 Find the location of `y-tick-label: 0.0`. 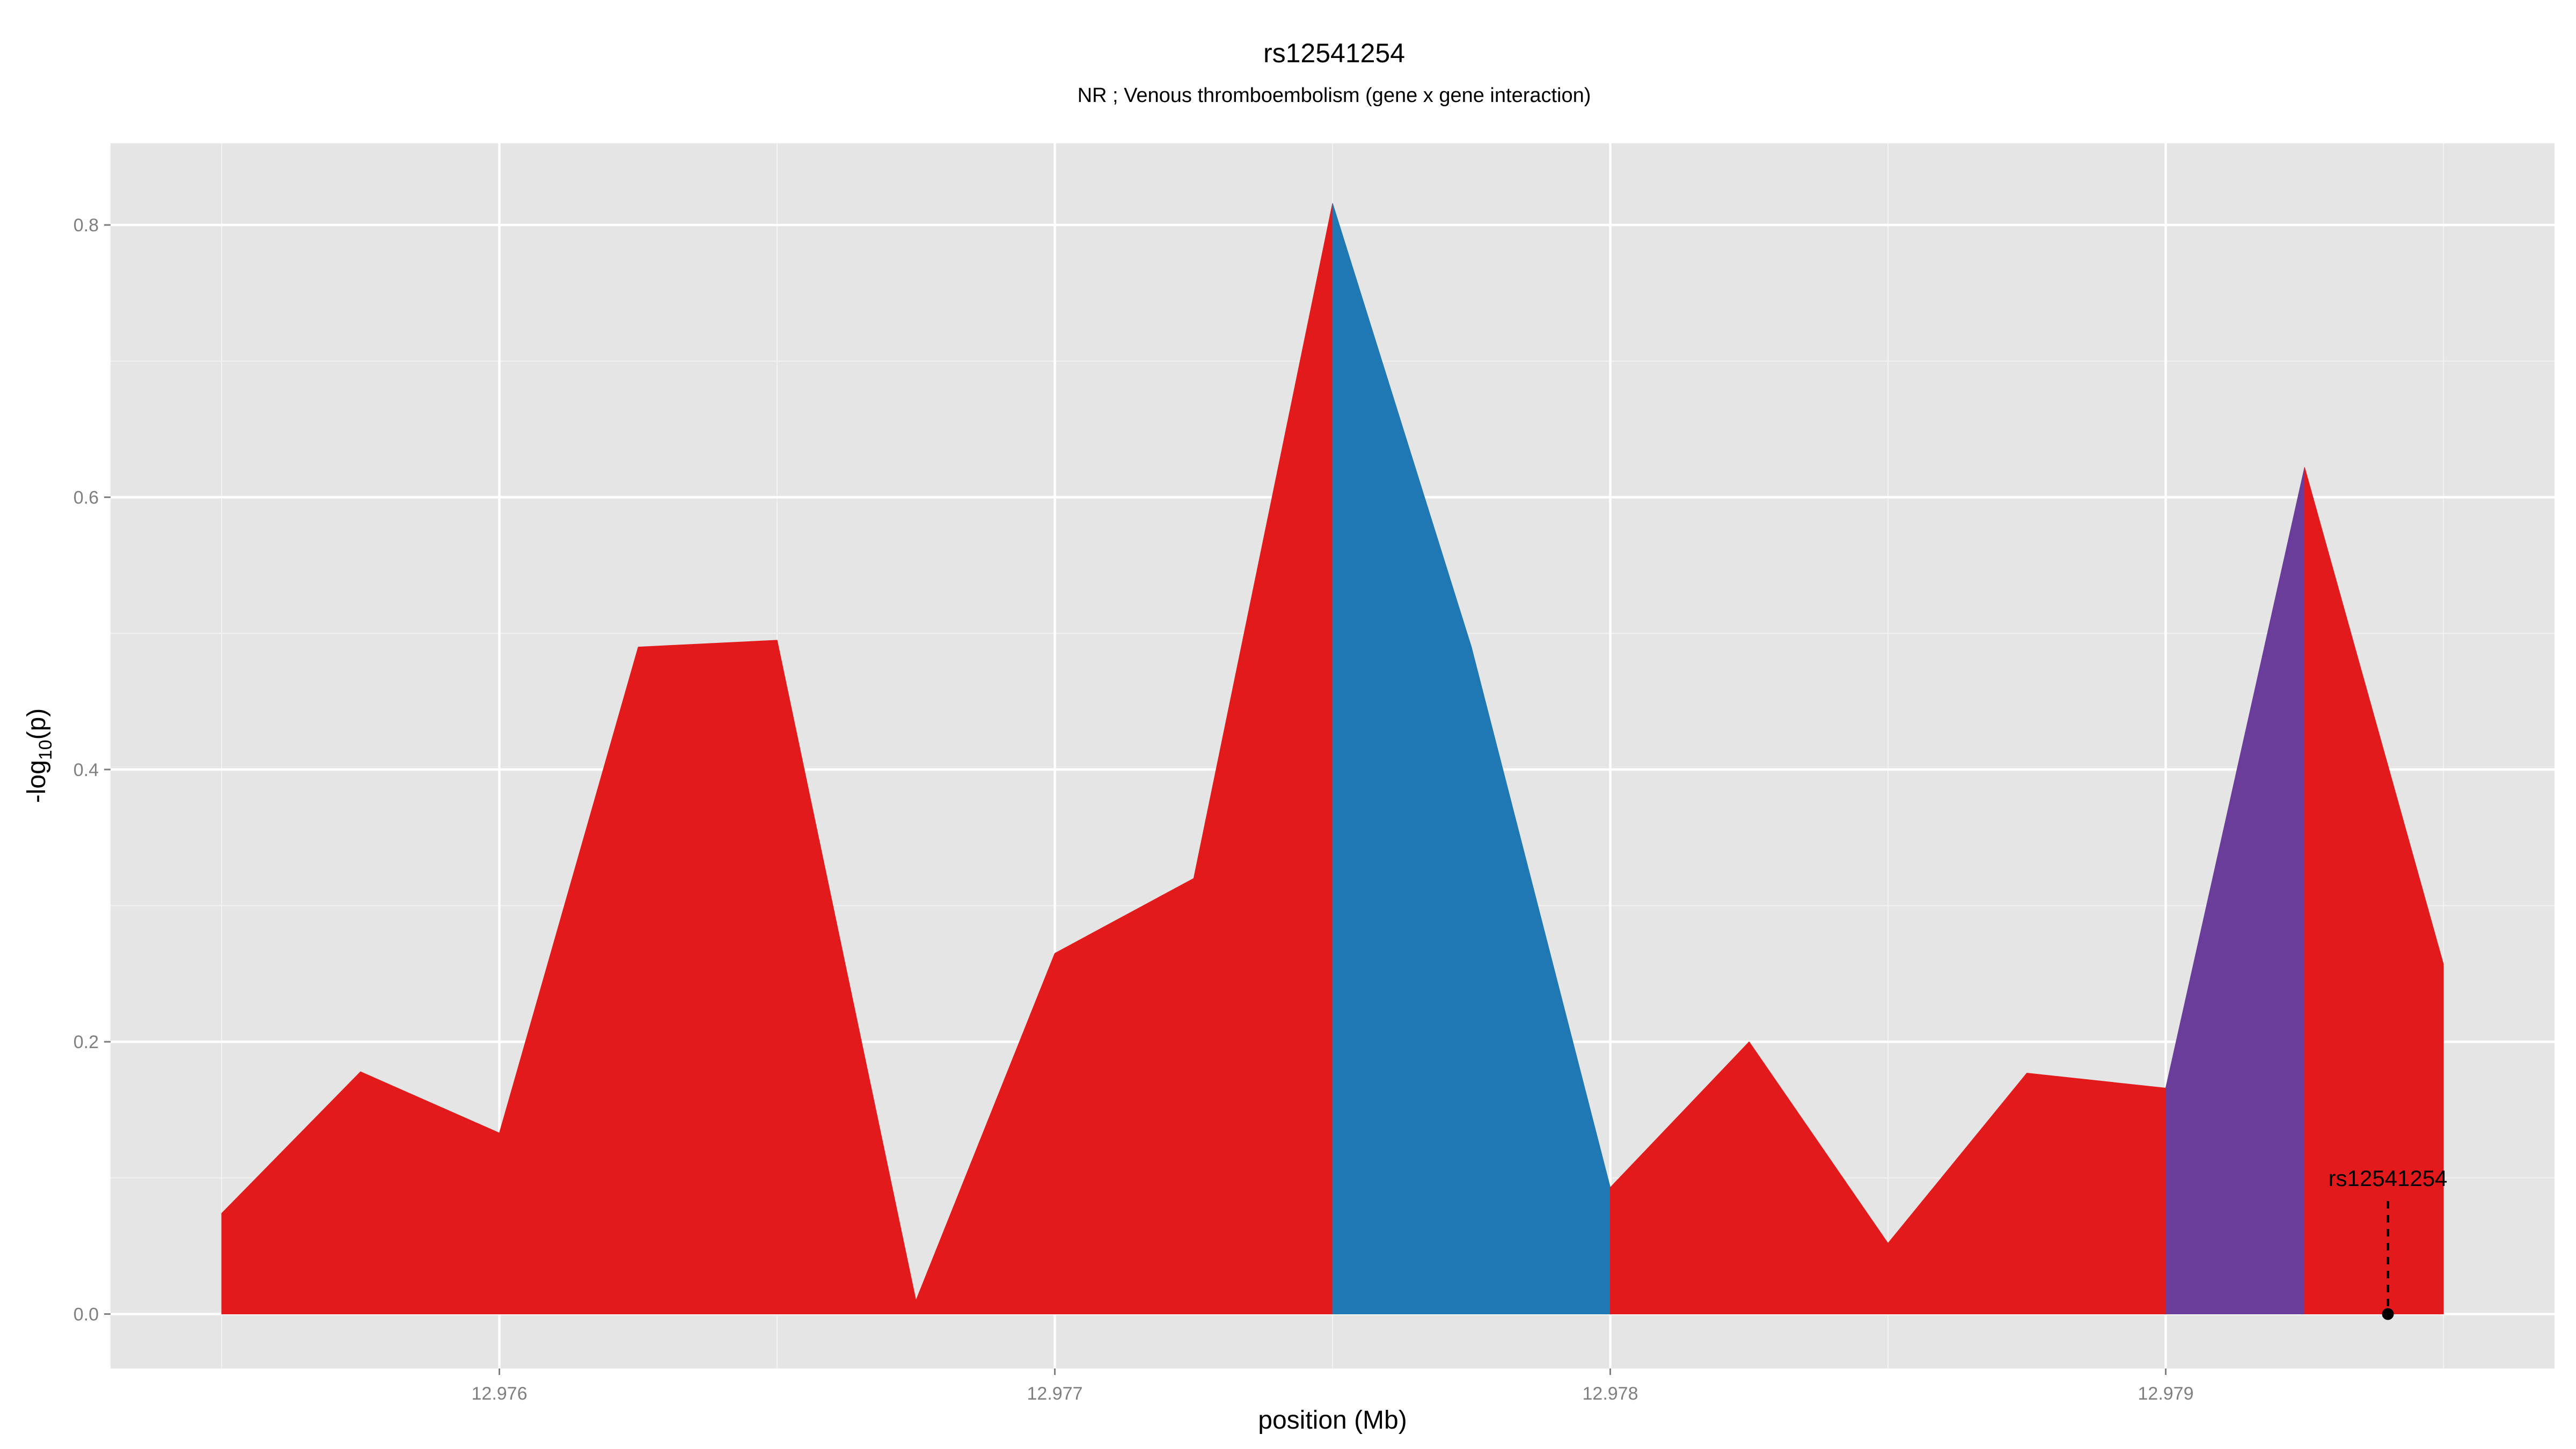

y-tick-label: 0.0 is located at coordinates (86, 1315).